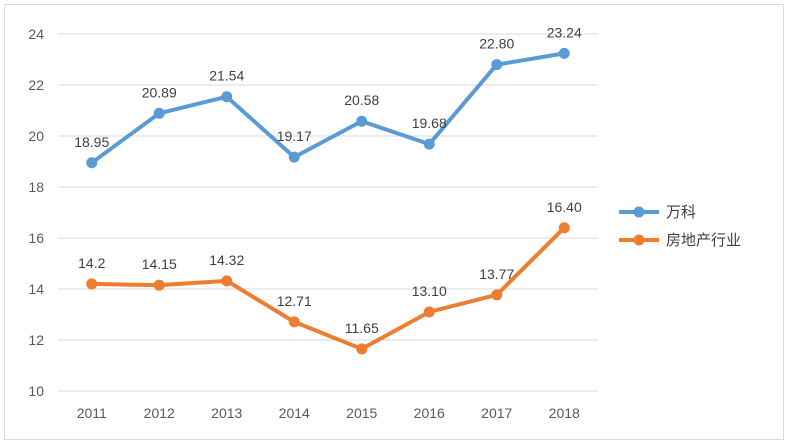 Image resolution: width=799 pixels, height=448 pixels. Describe the element at coordinates (429, 123) in the screenshot. I see `data-label: 19.68` at that location.